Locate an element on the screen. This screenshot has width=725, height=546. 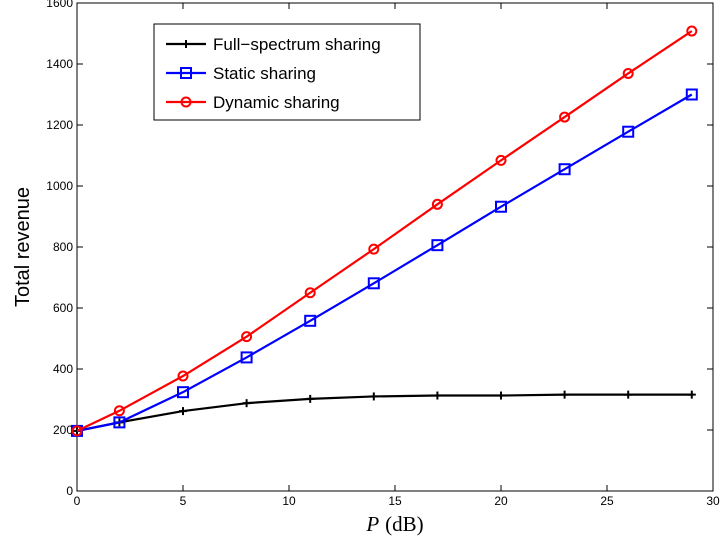
x-tick-label: 25 is located at coordinates (607, 501).